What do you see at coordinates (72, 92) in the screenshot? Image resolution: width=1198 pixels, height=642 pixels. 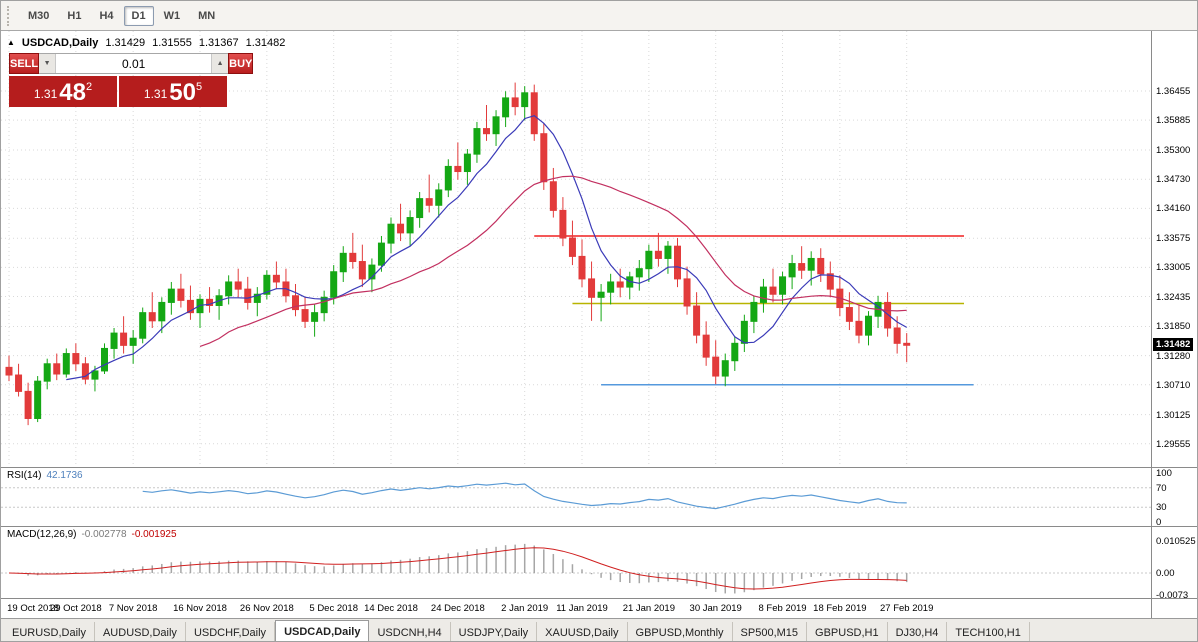 I see `sell-price-pips: 48` at bounding box center [72, 92].